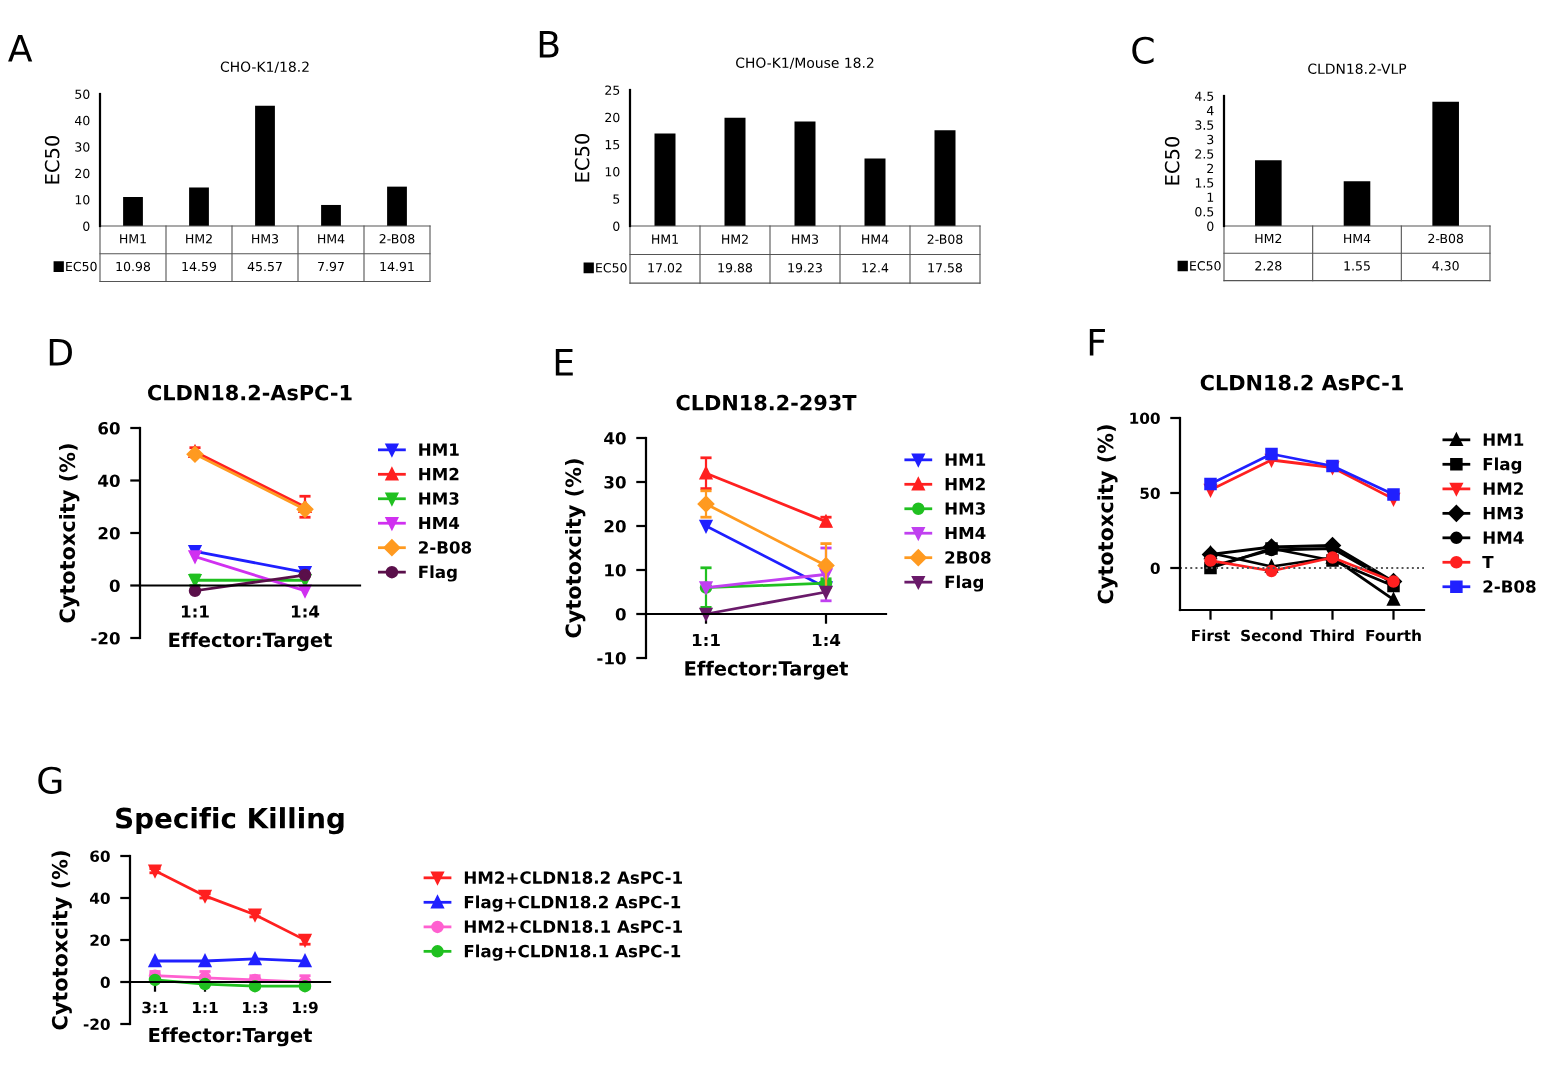 The width and height of the screenshot is (1562, 1074). I want to click on text: B, so click(549, 44).